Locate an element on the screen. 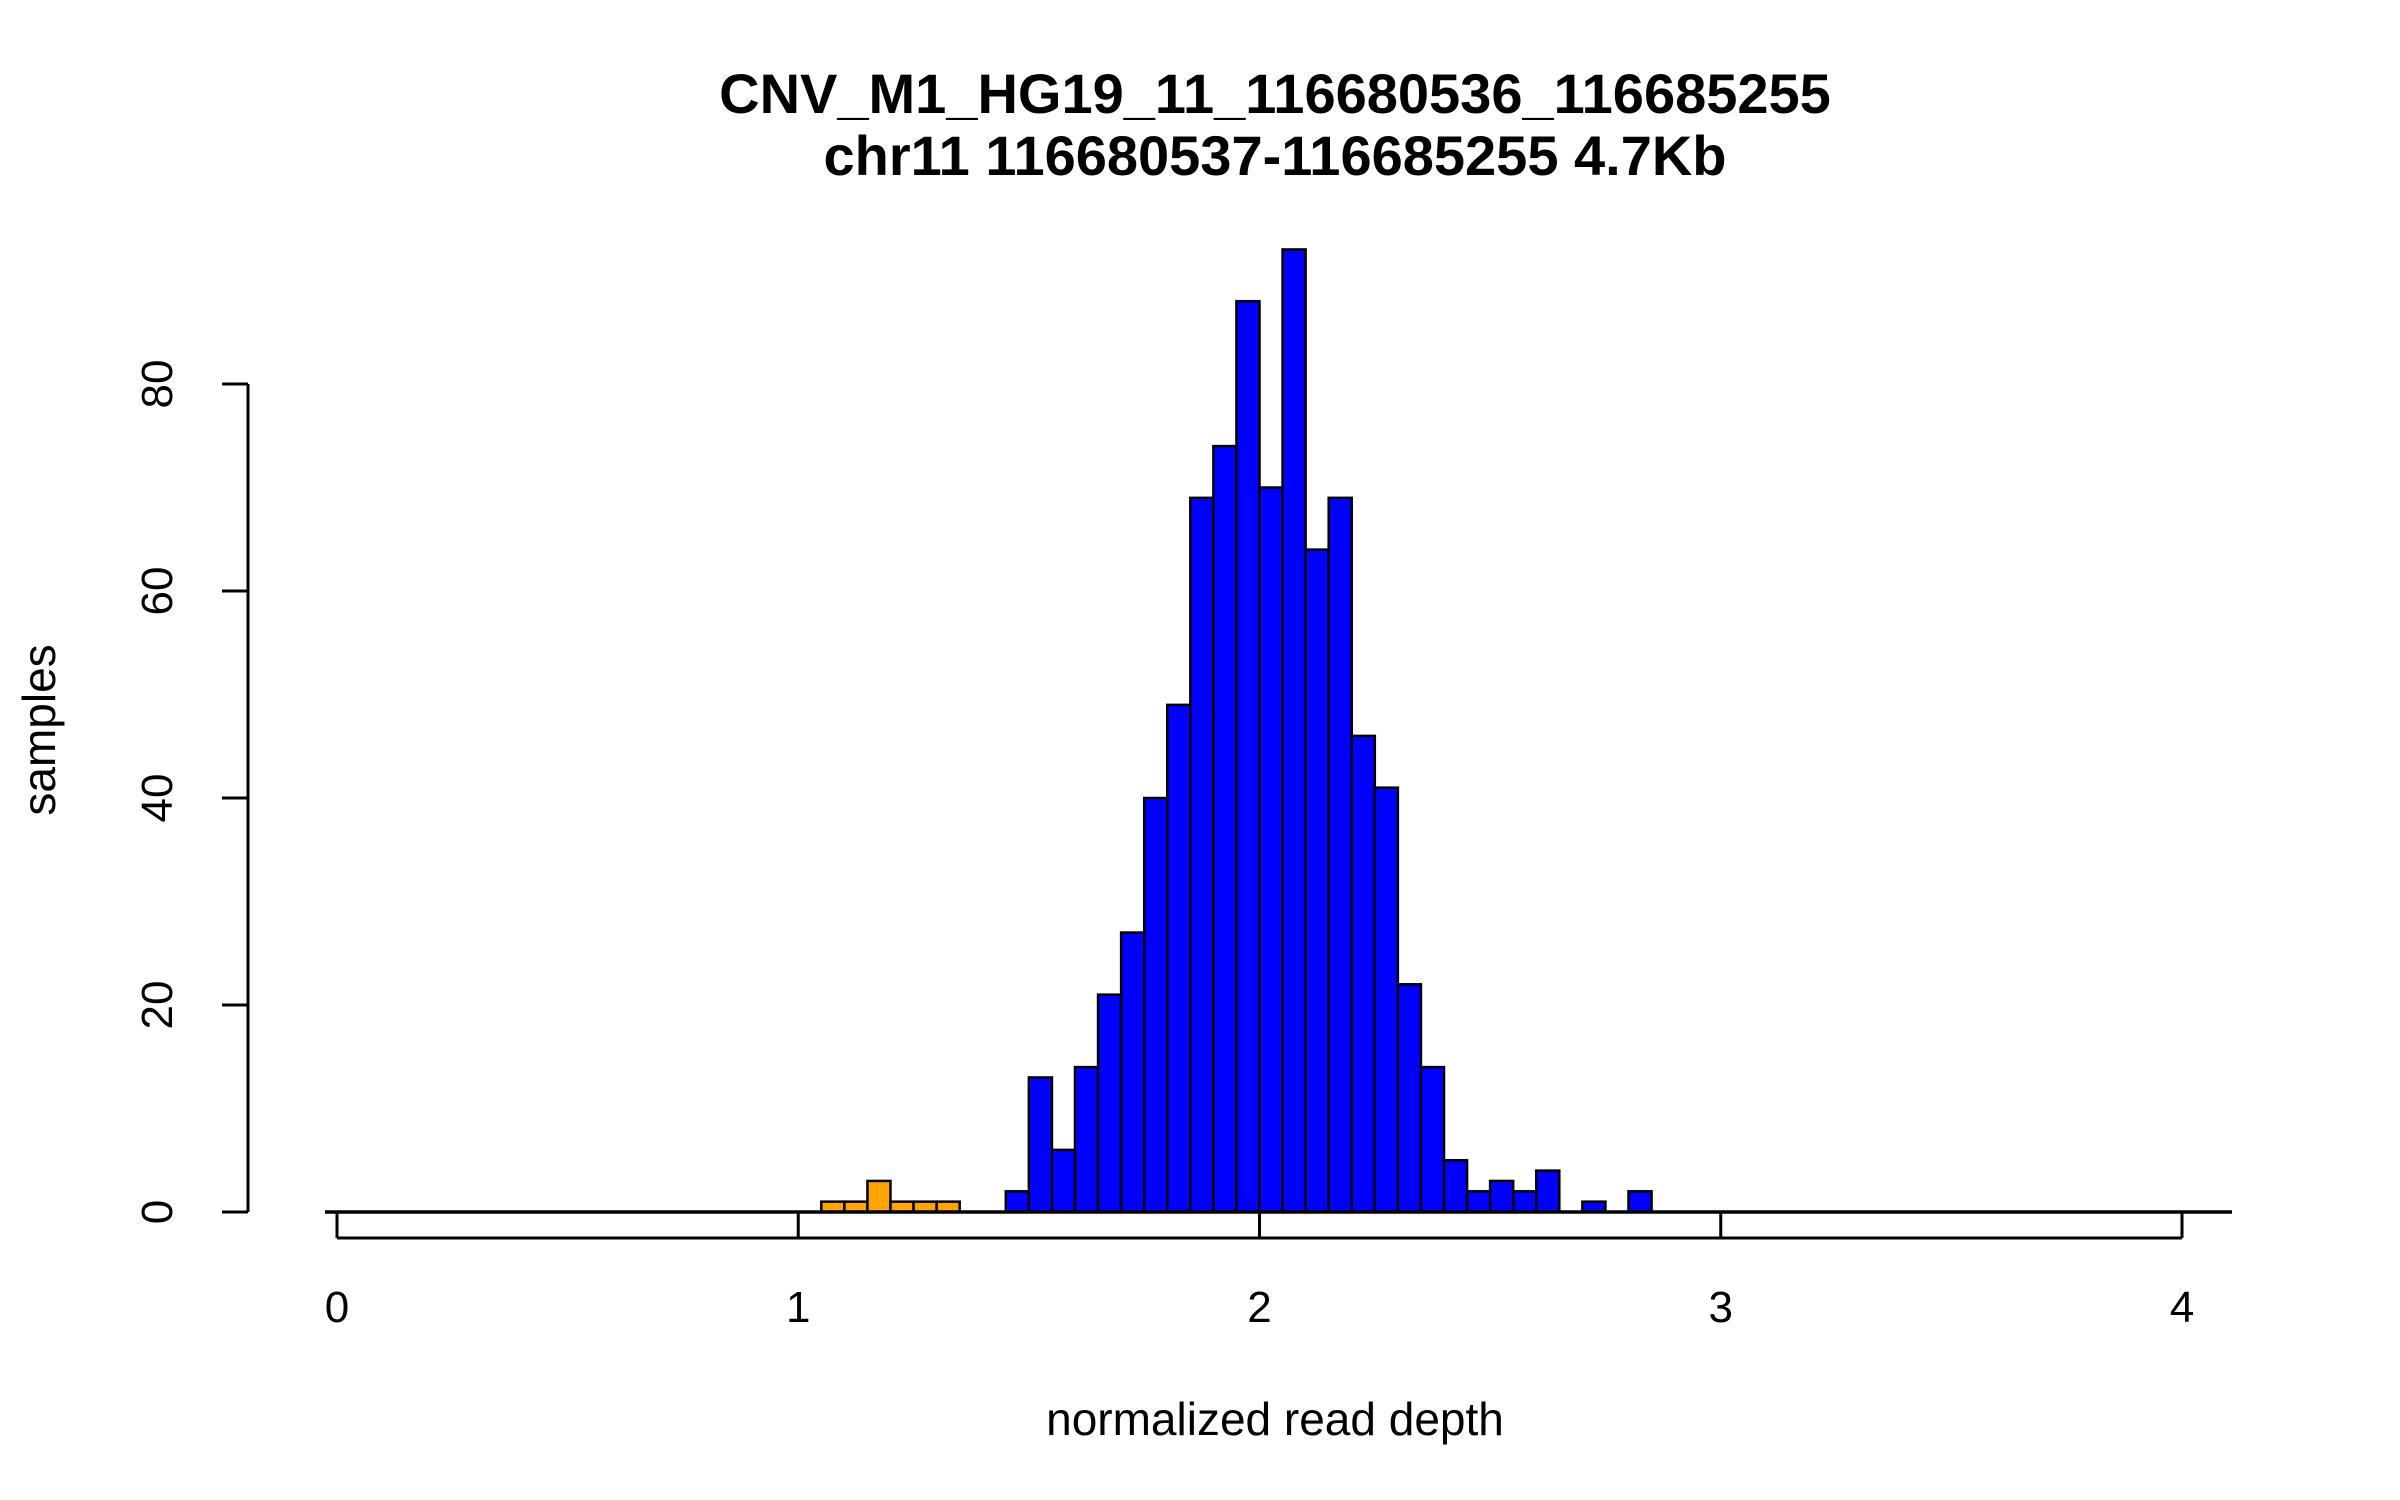 This screenshot has height=1500, width=2400. x-axis: 0 1 2 3 4 is located at coordinates (1259, 1272).